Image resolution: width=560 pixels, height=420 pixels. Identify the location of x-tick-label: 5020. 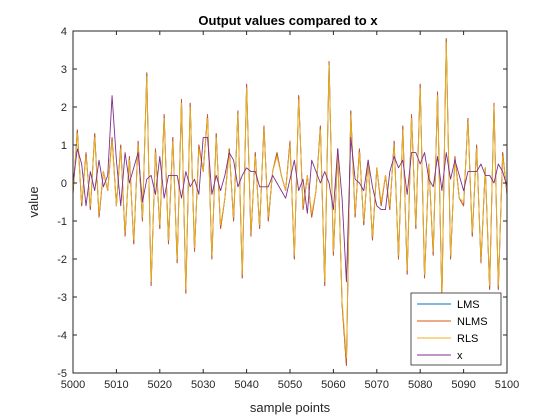
(160, 385).